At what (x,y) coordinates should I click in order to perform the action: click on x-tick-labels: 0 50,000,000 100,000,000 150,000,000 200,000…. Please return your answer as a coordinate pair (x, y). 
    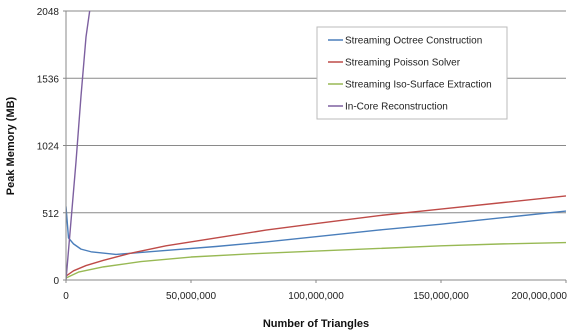
    Looking at the image, I should click on (315, 291).